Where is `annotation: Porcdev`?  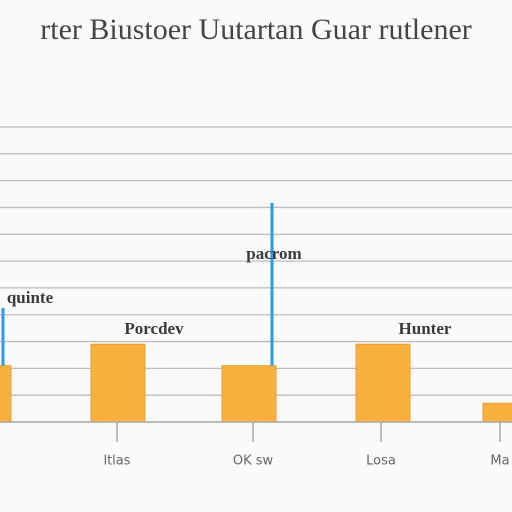
annotation: Porcdev is located at coordinates (154, 328).